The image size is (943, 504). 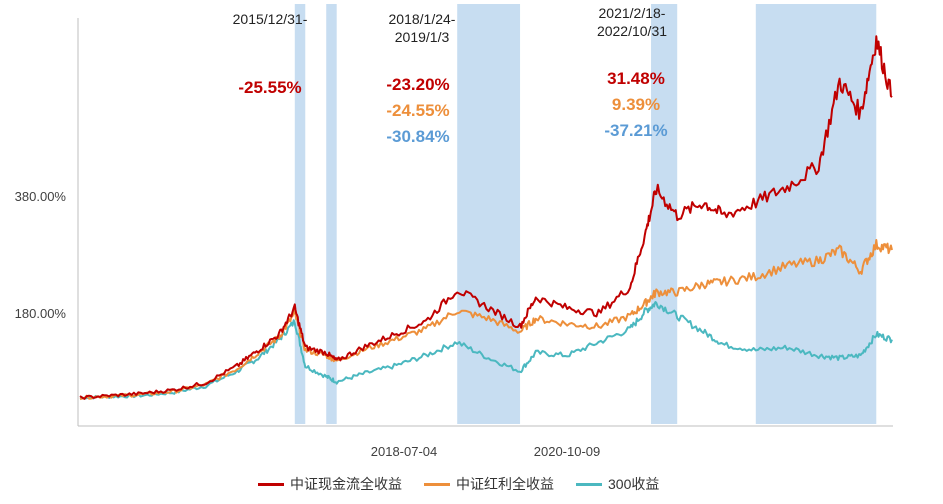 I want to click on legend-label: 300收益, so click(x=634, y=484).